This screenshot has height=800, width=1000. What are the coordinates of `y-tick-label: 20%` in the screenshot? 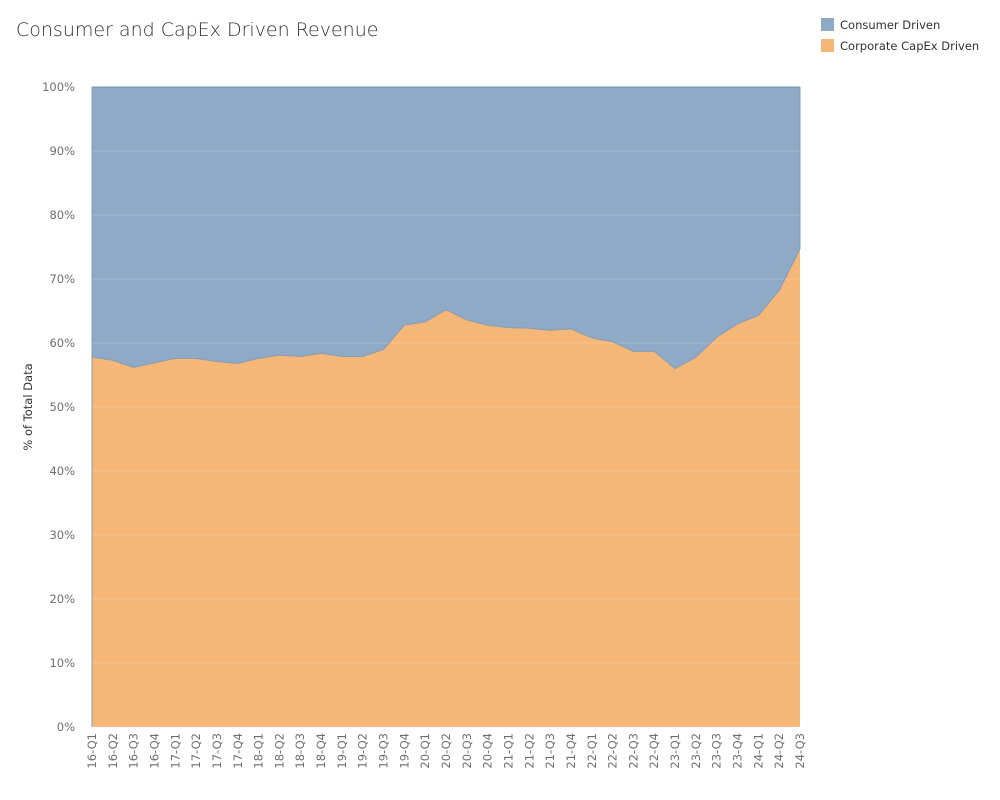 It's located at (62, 599).